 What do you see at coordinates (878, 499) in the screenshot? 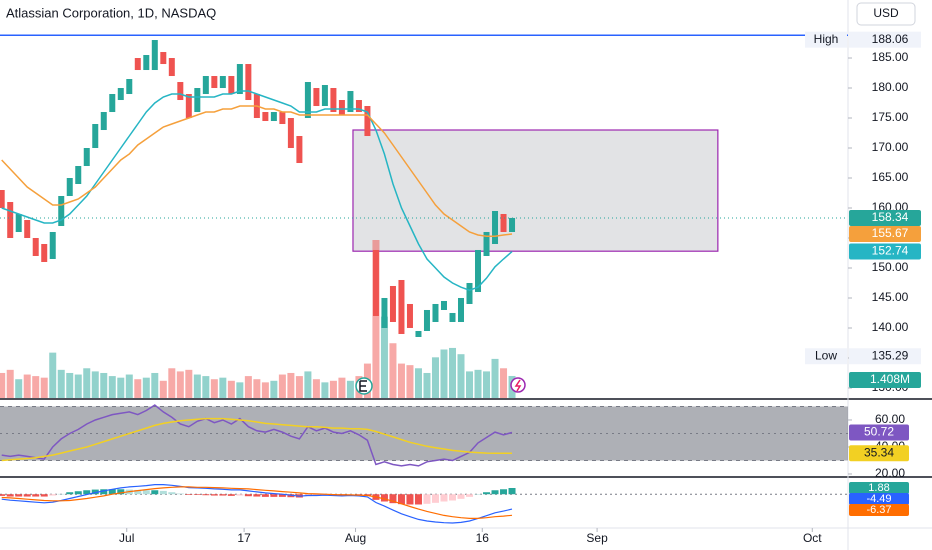
I see `macd-value-label: -4.49` at bounding box center [878, 499].